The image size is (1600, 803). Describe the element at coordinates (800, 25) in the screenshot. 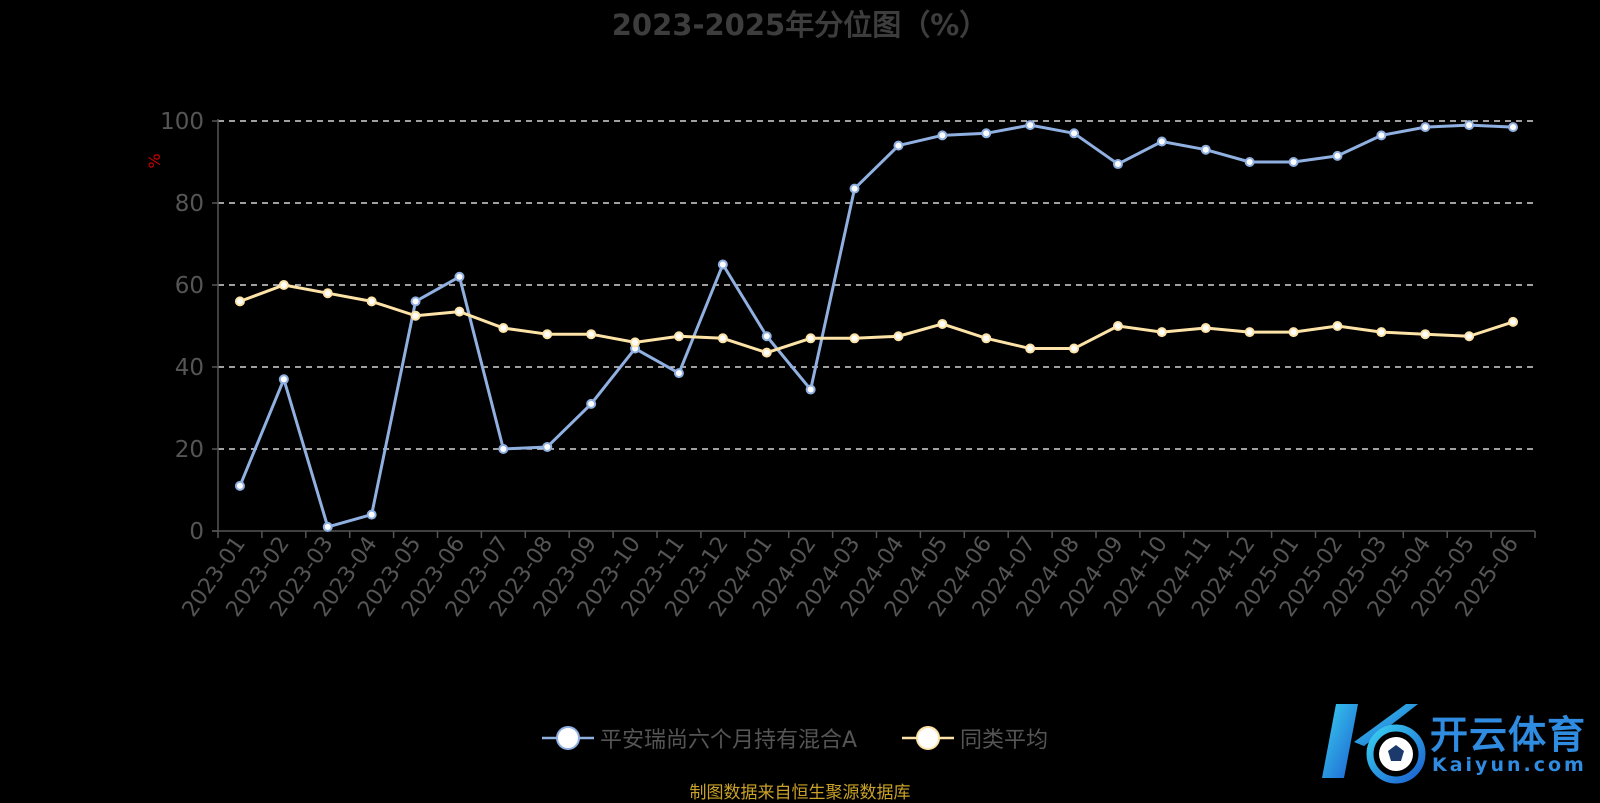

I see `chart-title: 2023-2025年分位图（%）` at that location.